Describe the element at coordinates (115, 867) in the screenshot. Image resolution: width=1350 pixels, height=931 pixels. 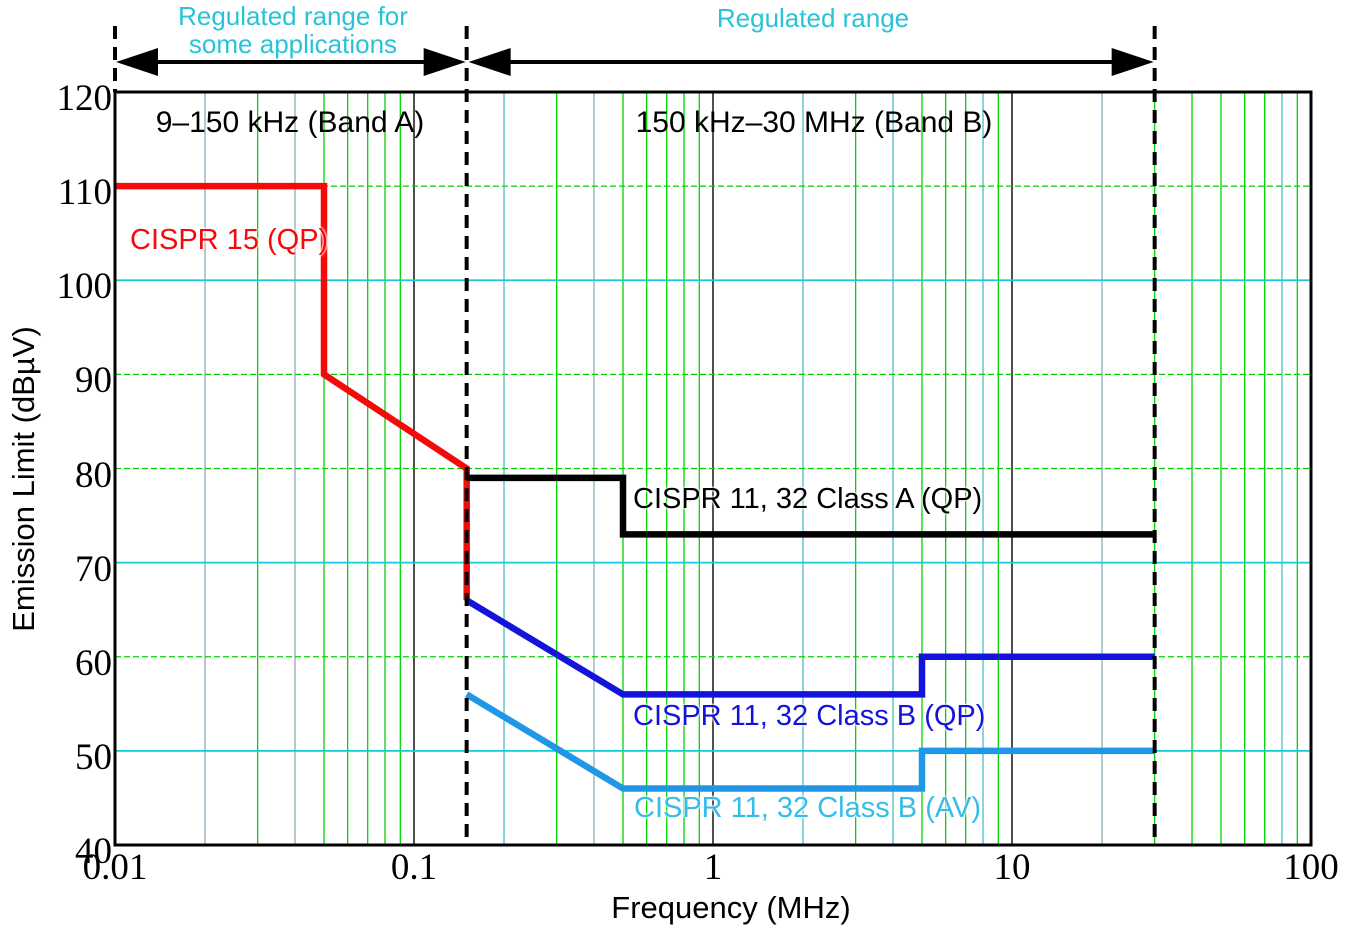
I see `x-tick-label: 0.01` at that location.